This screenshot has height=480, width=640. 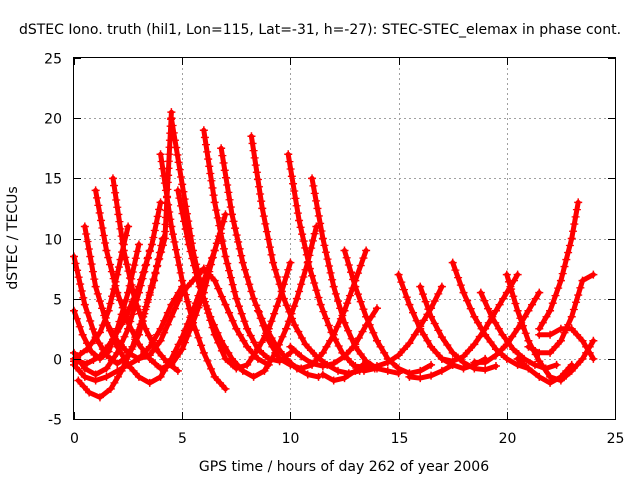 What do you see at coordinates (616, 439) in the screenshot?
I see `x-tick-label: 25` at bounding box center [616, 439].